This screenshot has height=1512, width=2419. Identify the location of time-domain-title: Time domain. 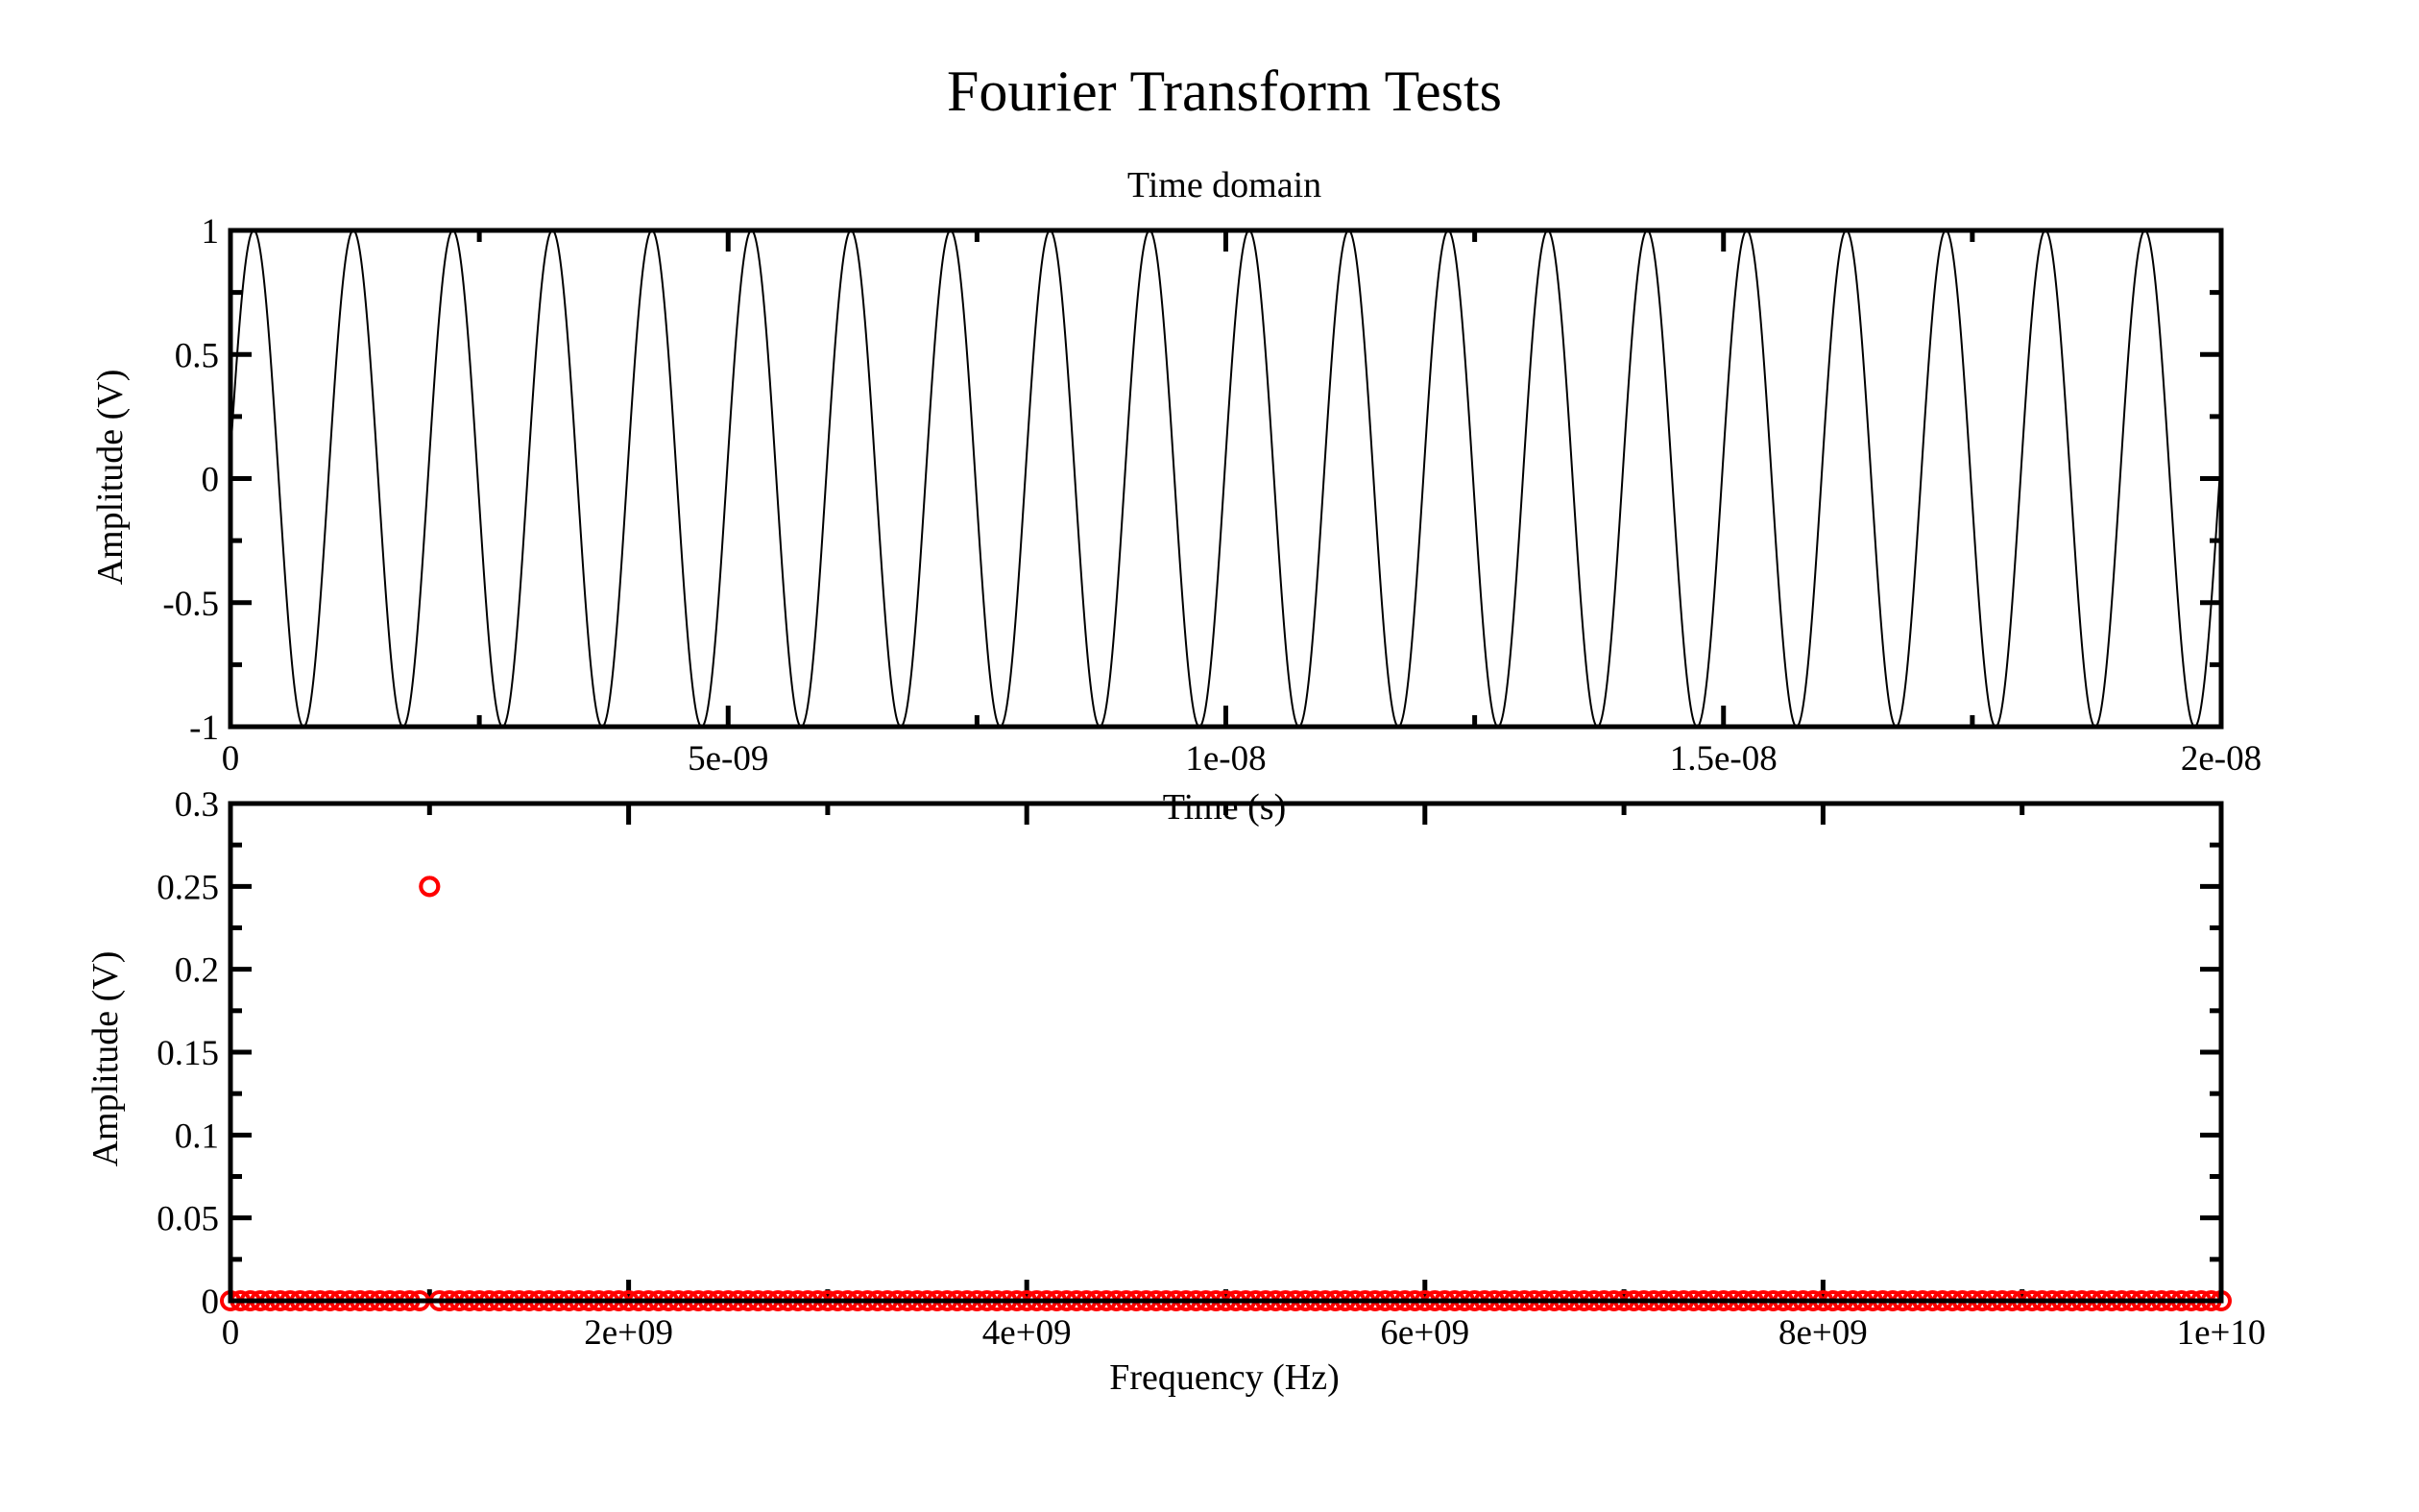
(1224, 185).